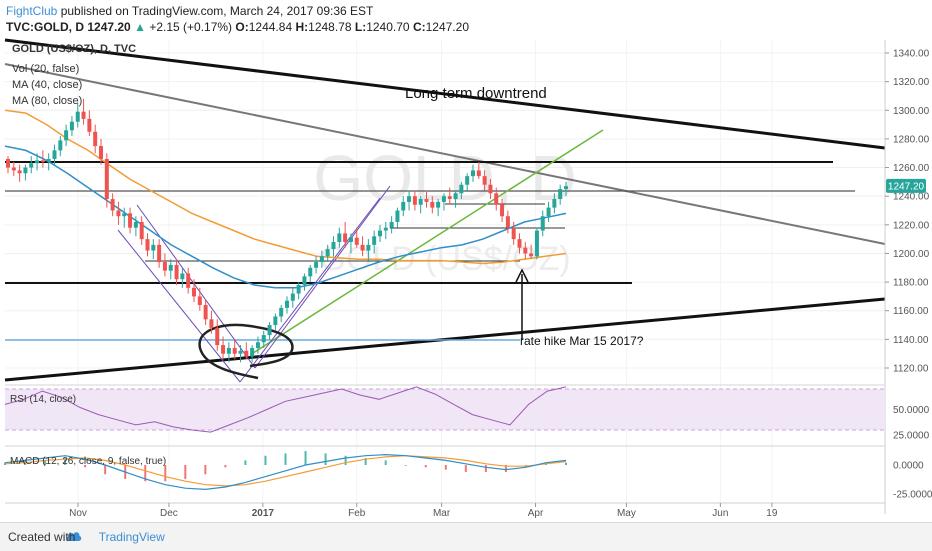 This screenshot has width=932, height=551. What do you see at coordinates (466, 536) in the screenshot?
I see `footer: Created with TradingView` at bounding box center [466, 536].